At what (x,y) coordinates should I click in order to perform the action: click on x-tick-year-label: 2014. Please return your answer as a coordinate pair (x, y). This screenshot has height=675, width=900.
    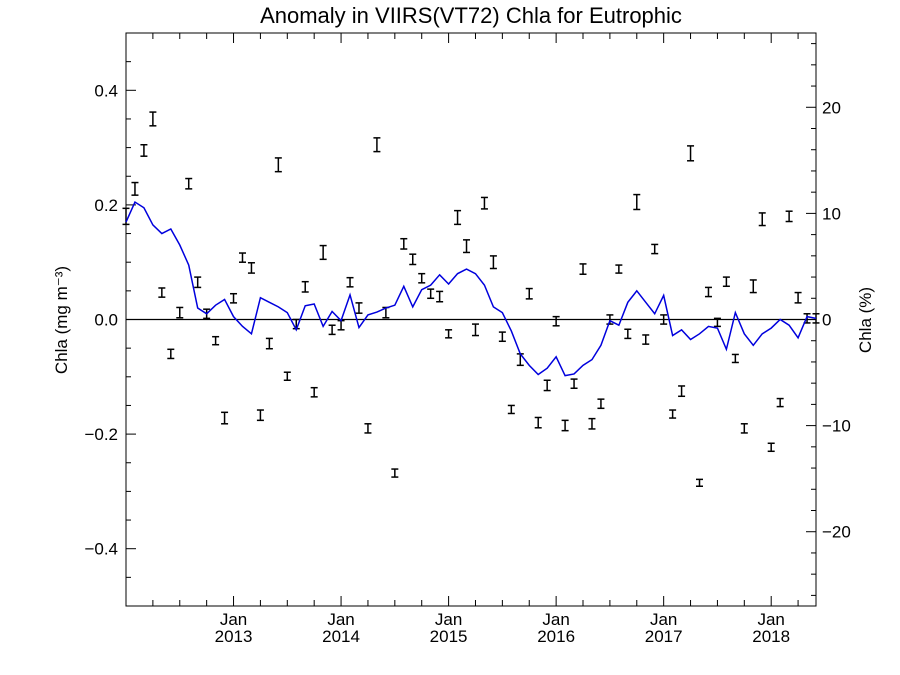
    Looking at the image, I should click on (341, 636).